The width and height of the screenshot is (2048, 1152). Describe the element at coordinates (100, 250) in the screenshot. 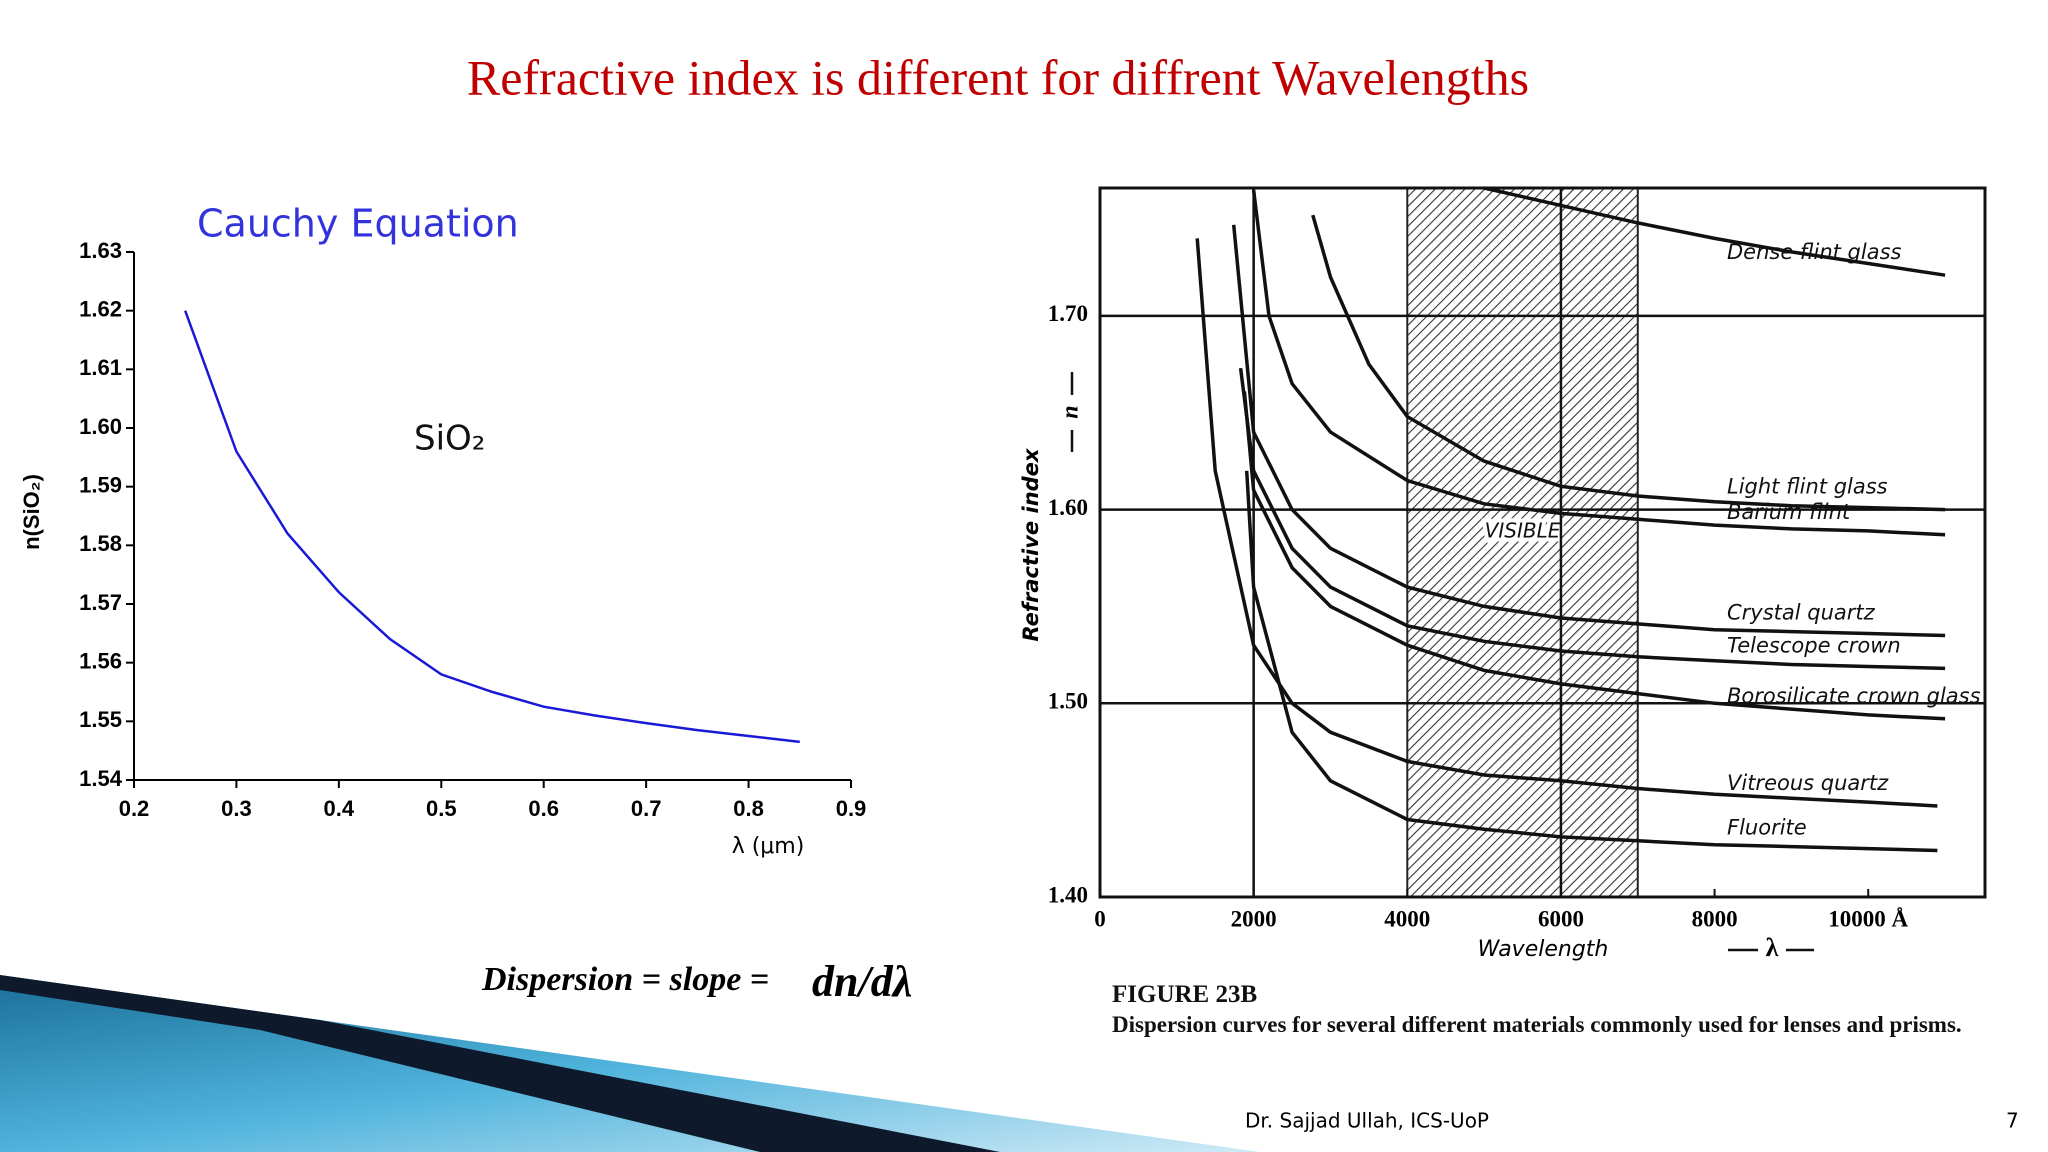

I see `y-tick-label: 1.63` at that location.